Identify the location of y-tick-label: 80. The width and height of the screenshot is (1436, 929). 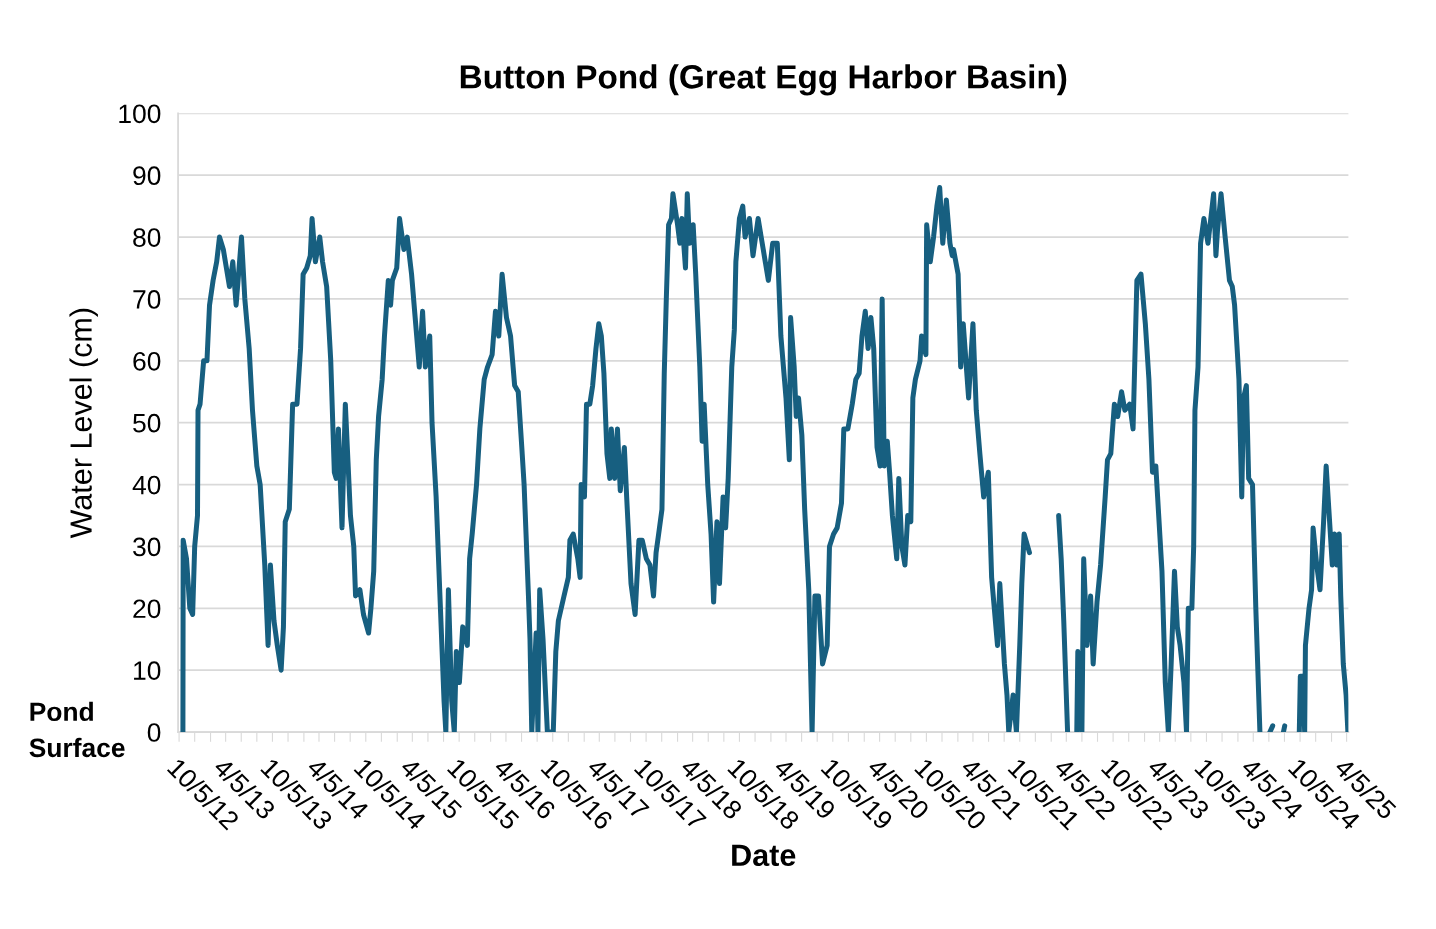
(147, 237).